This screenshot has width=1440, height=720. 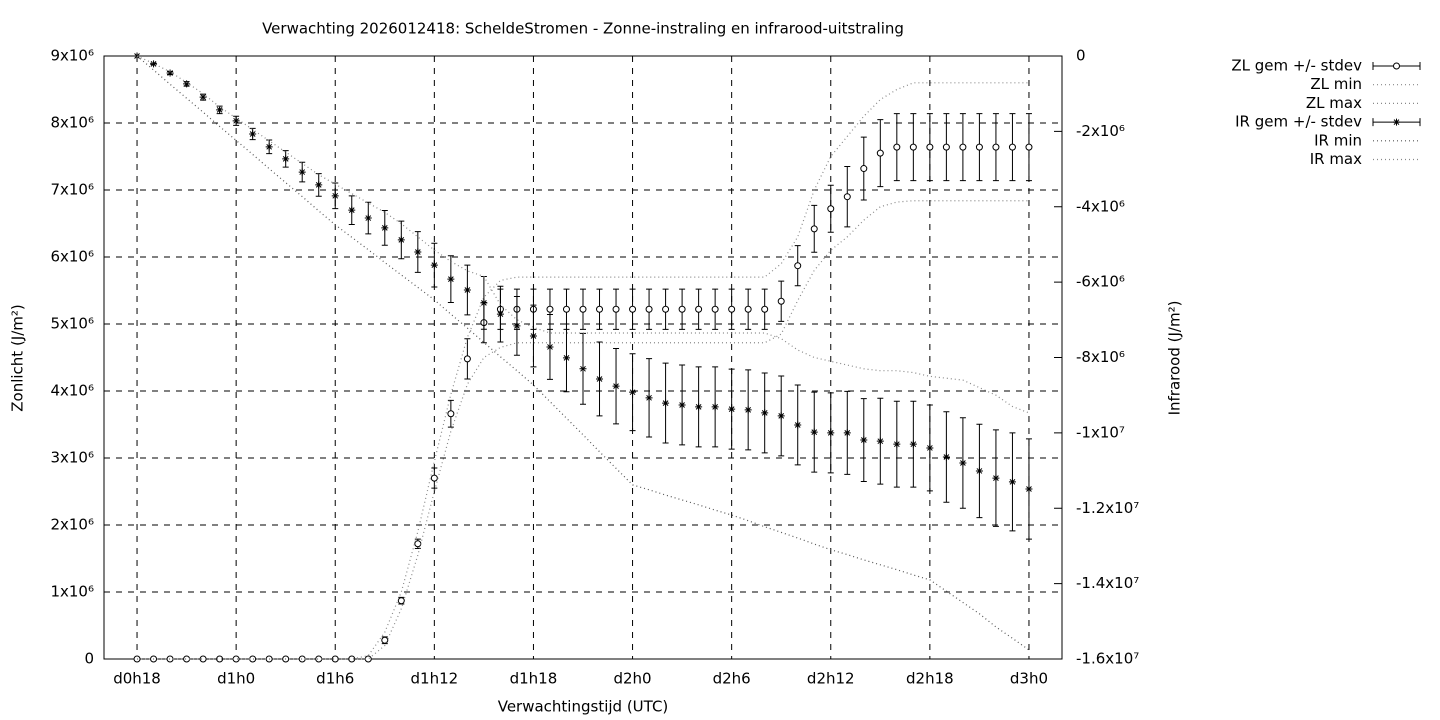 What do you see at coordinates (1100, 357) in the screenshot?
I see `y2-tick-label: -8x10⁶` at bounding box center [1100, 357].